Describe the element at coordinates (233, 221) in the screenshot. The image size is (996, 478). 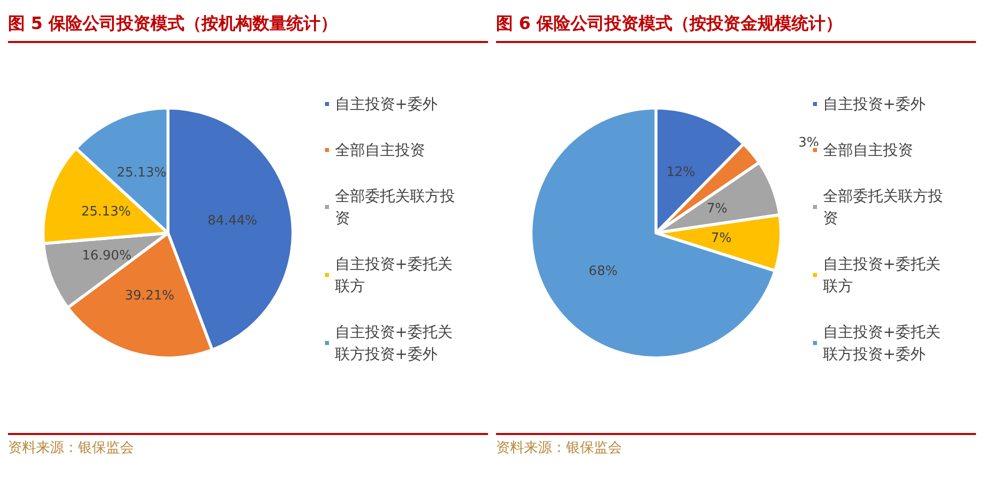
I see `data-label: 84.44%` at that location.